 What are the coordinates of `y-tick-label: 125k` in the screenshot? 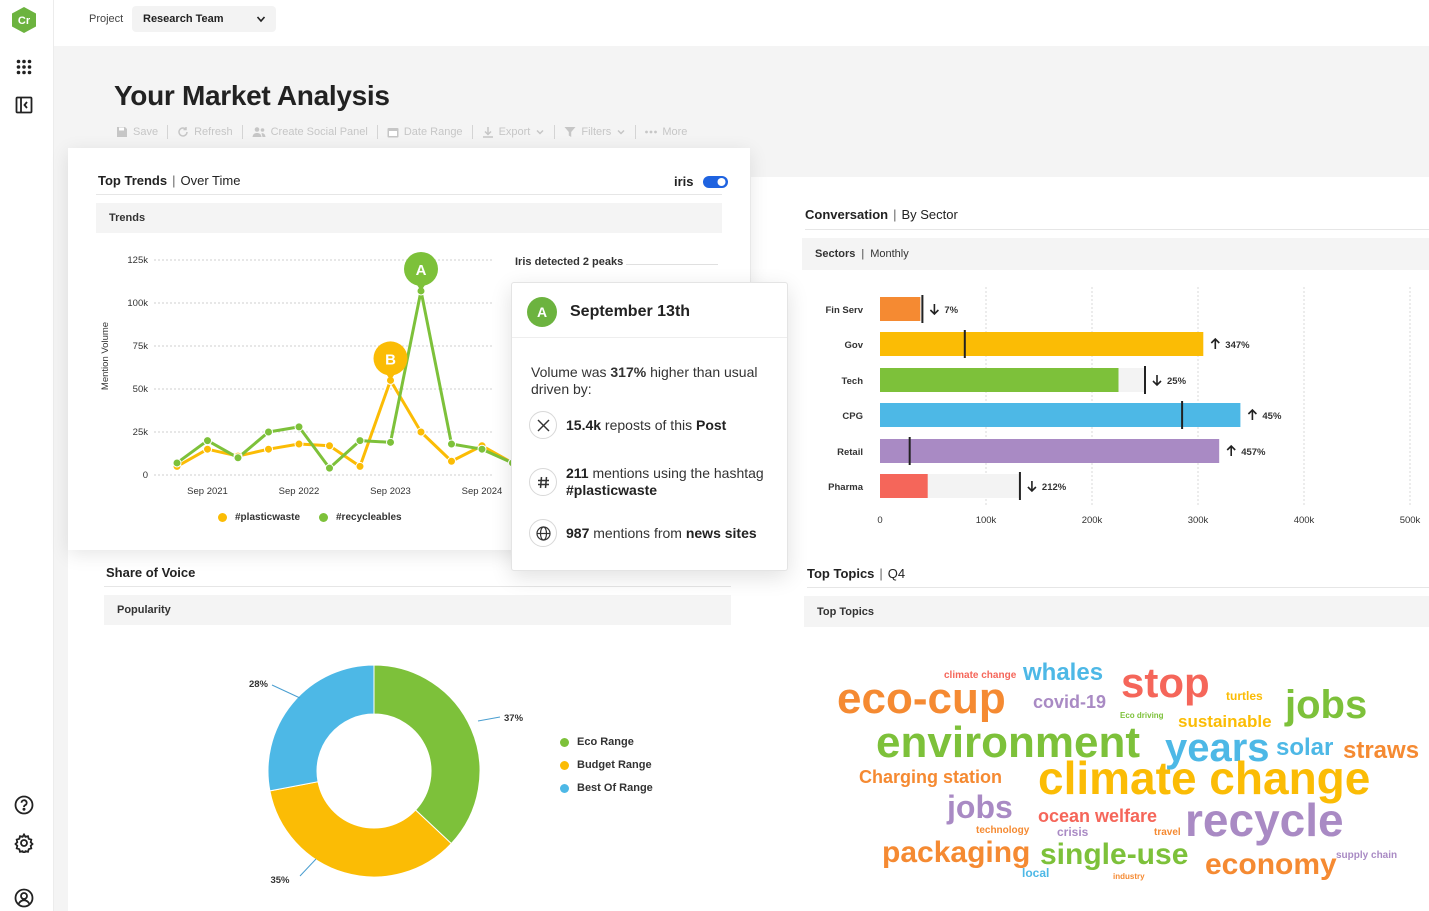 It's located at (137, 260).